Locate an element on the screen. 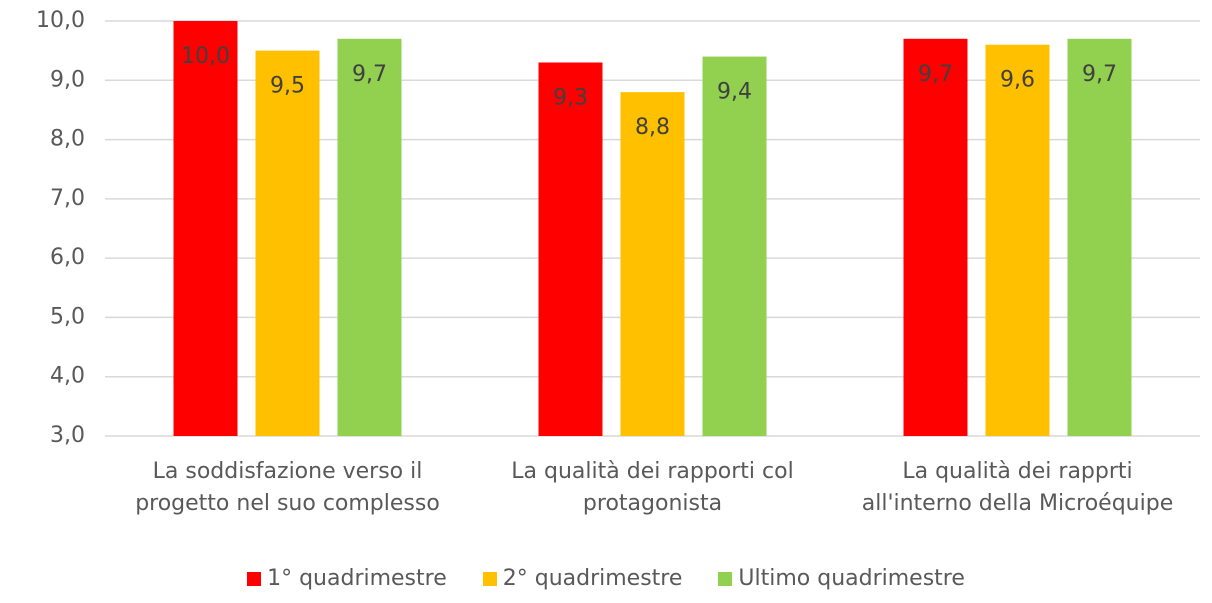 The width and height of the screenshot is (1212, 603). legend-item: 1° quadrimestre is located at coordinates (347, 578).